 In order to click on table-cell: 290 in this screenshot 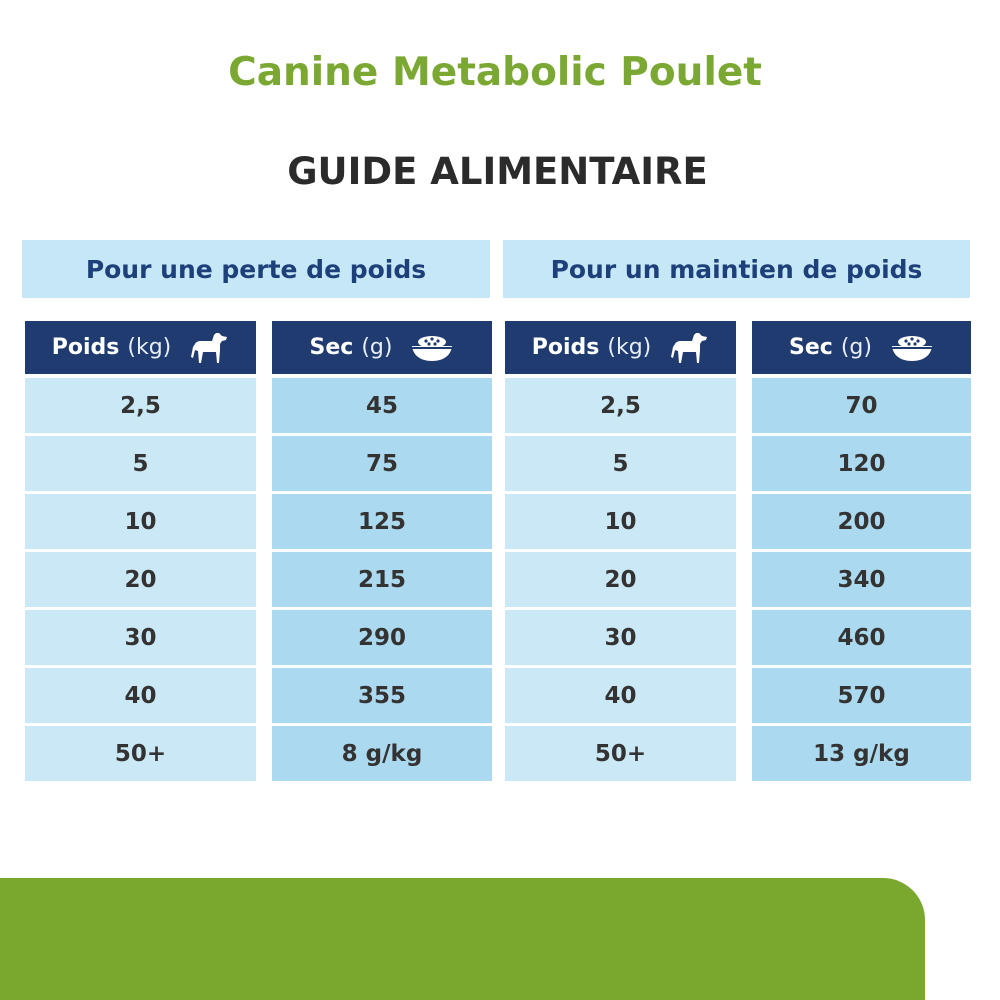, I will do `click(382, 637)`.